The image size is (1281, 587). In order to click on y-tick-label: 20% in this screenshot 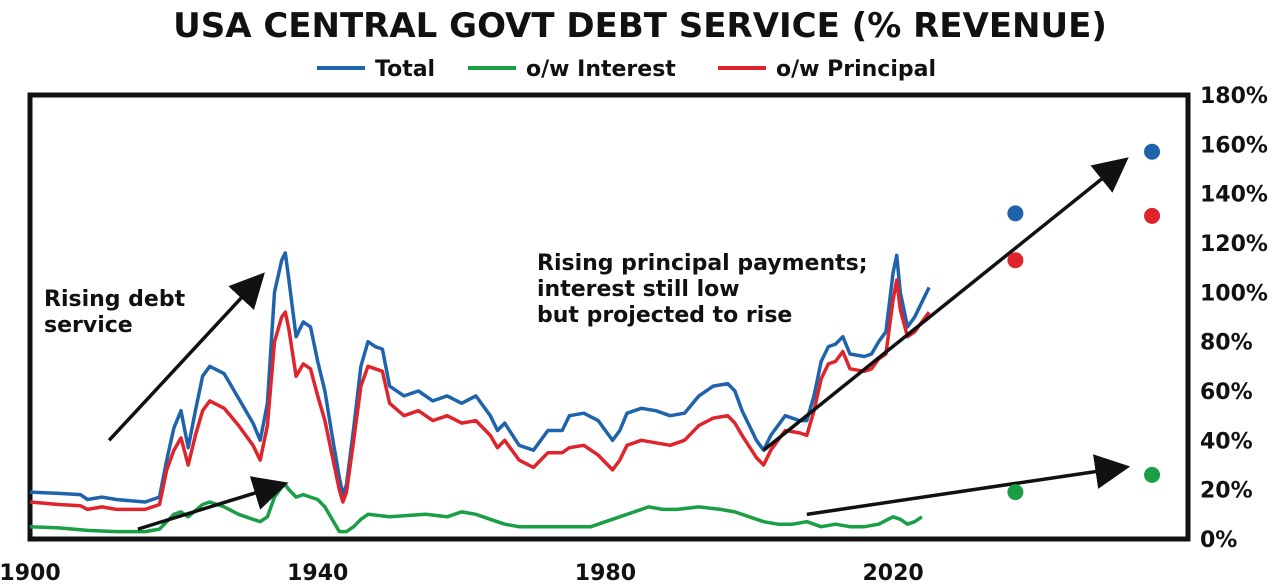, I will do `click(1226, 491)`.